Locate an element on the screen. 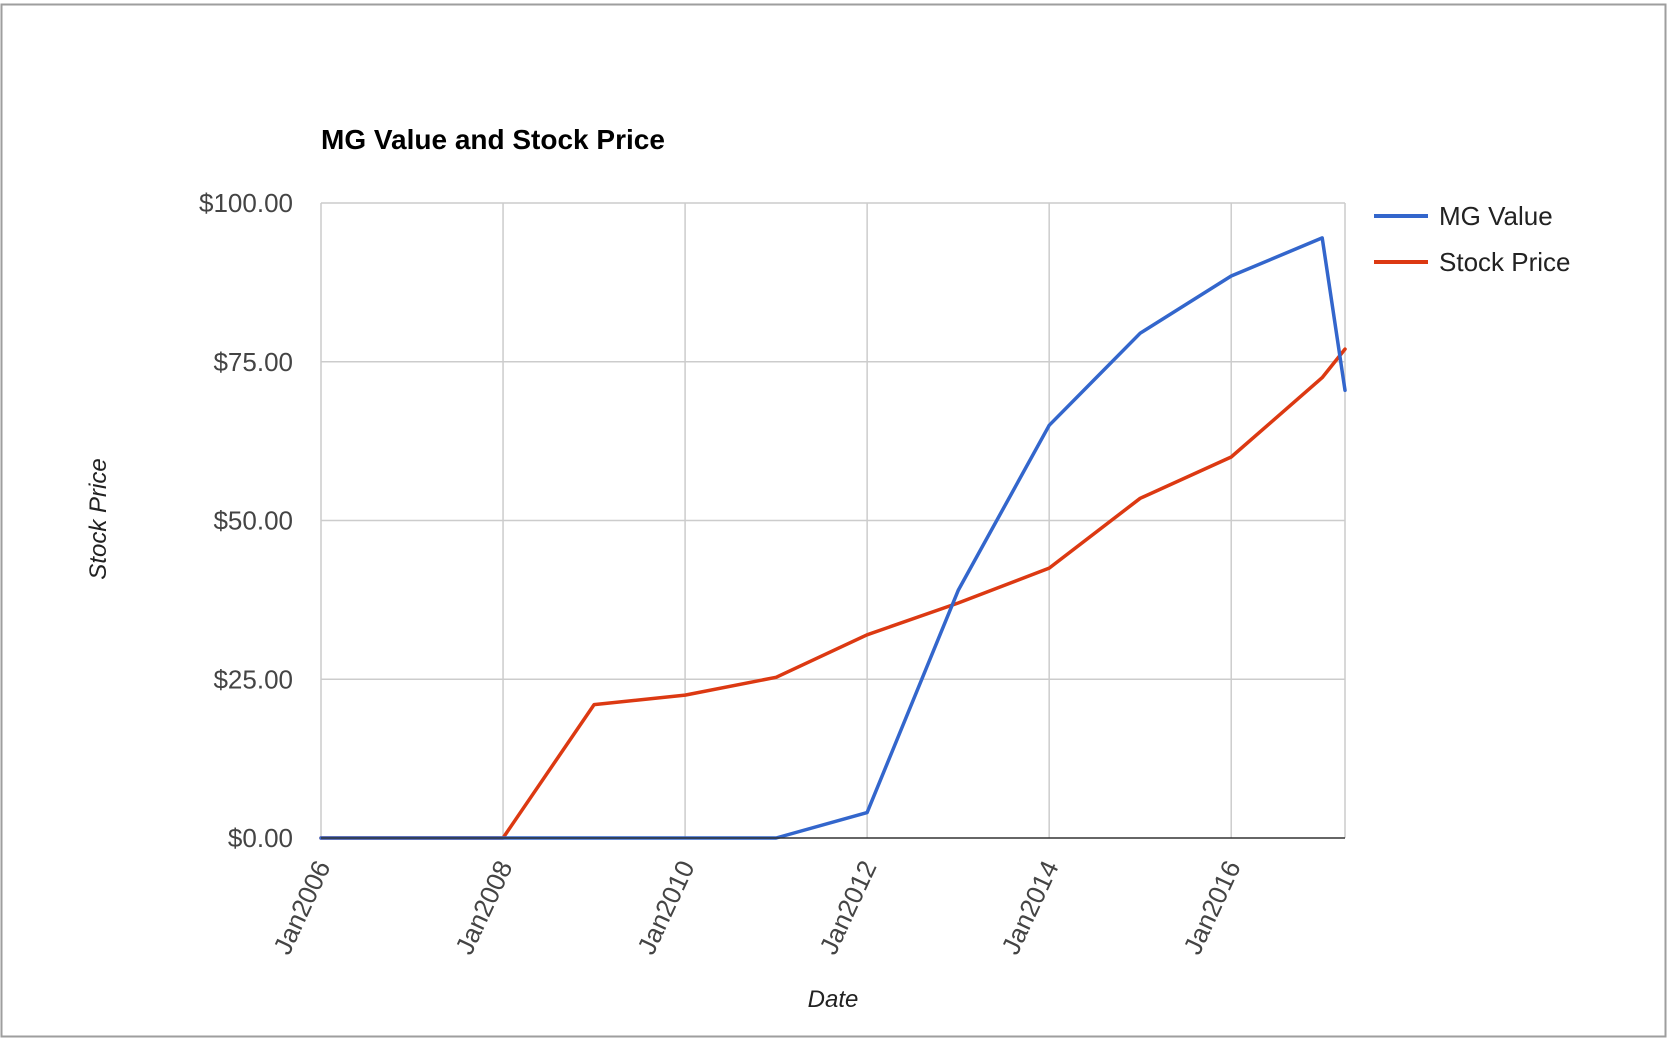 Image resolution: width=1667 pixels, height=1047 pixels. y-axis-title: Stock Price is located at coordinates (98, 518).